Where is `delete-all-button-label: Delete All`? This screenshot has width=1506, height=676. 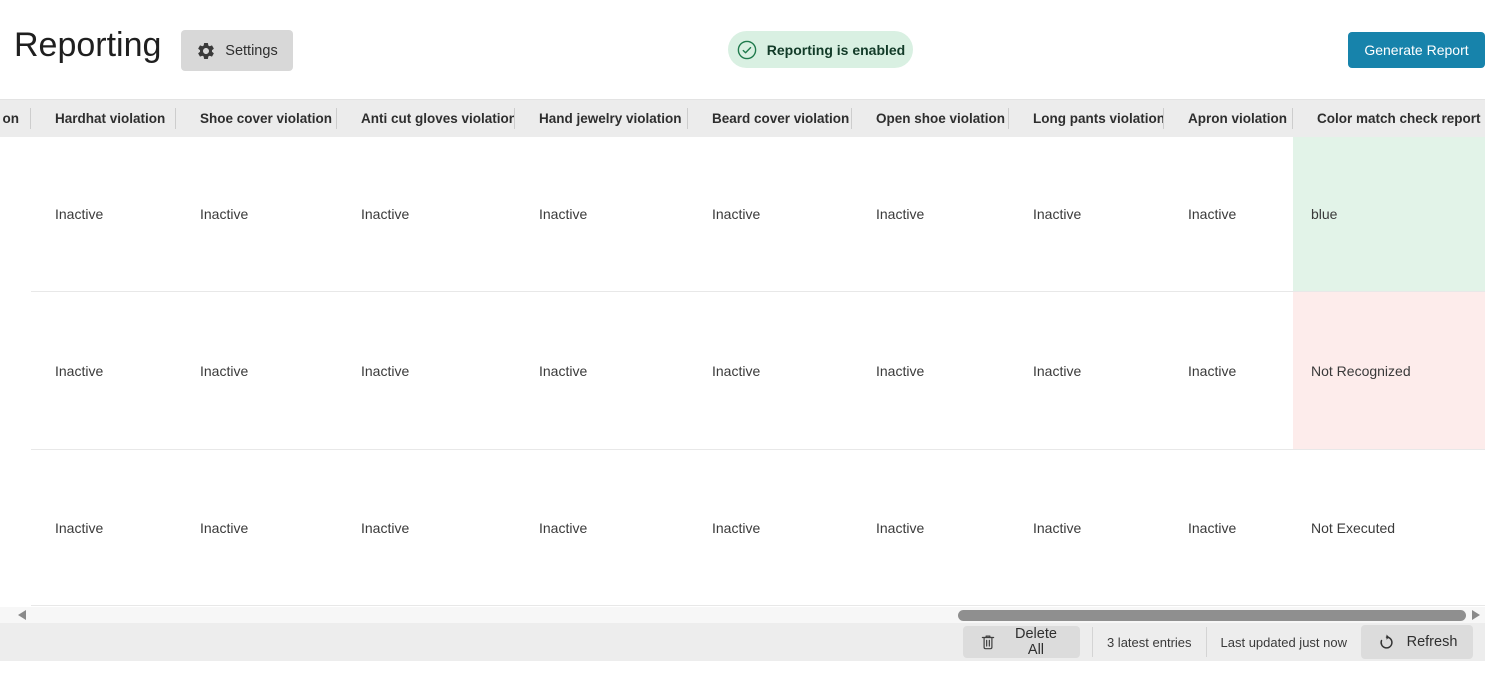 delete-all-button-label: Delete All is located at coordinates (1036, 642).